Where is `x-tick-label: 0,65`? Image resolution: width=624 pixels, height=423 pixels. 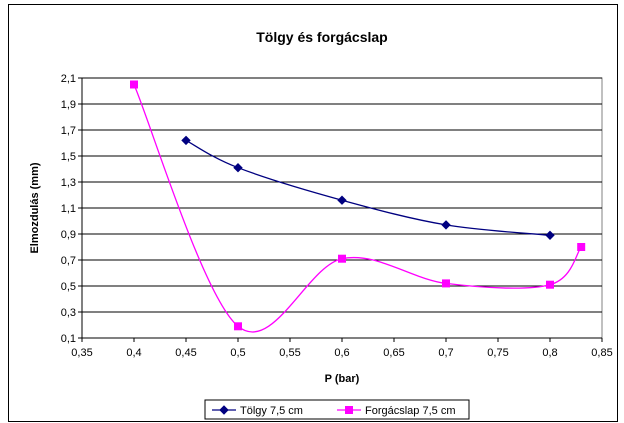 x-tick-label: 0,65 is located at coordinates (393, 353).